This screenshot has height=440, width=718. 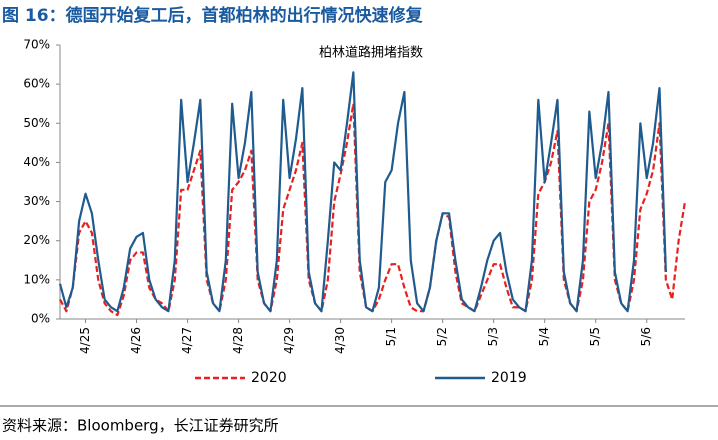 I want to click on x-tick-label: 5/5, so click(x=595, y=336).